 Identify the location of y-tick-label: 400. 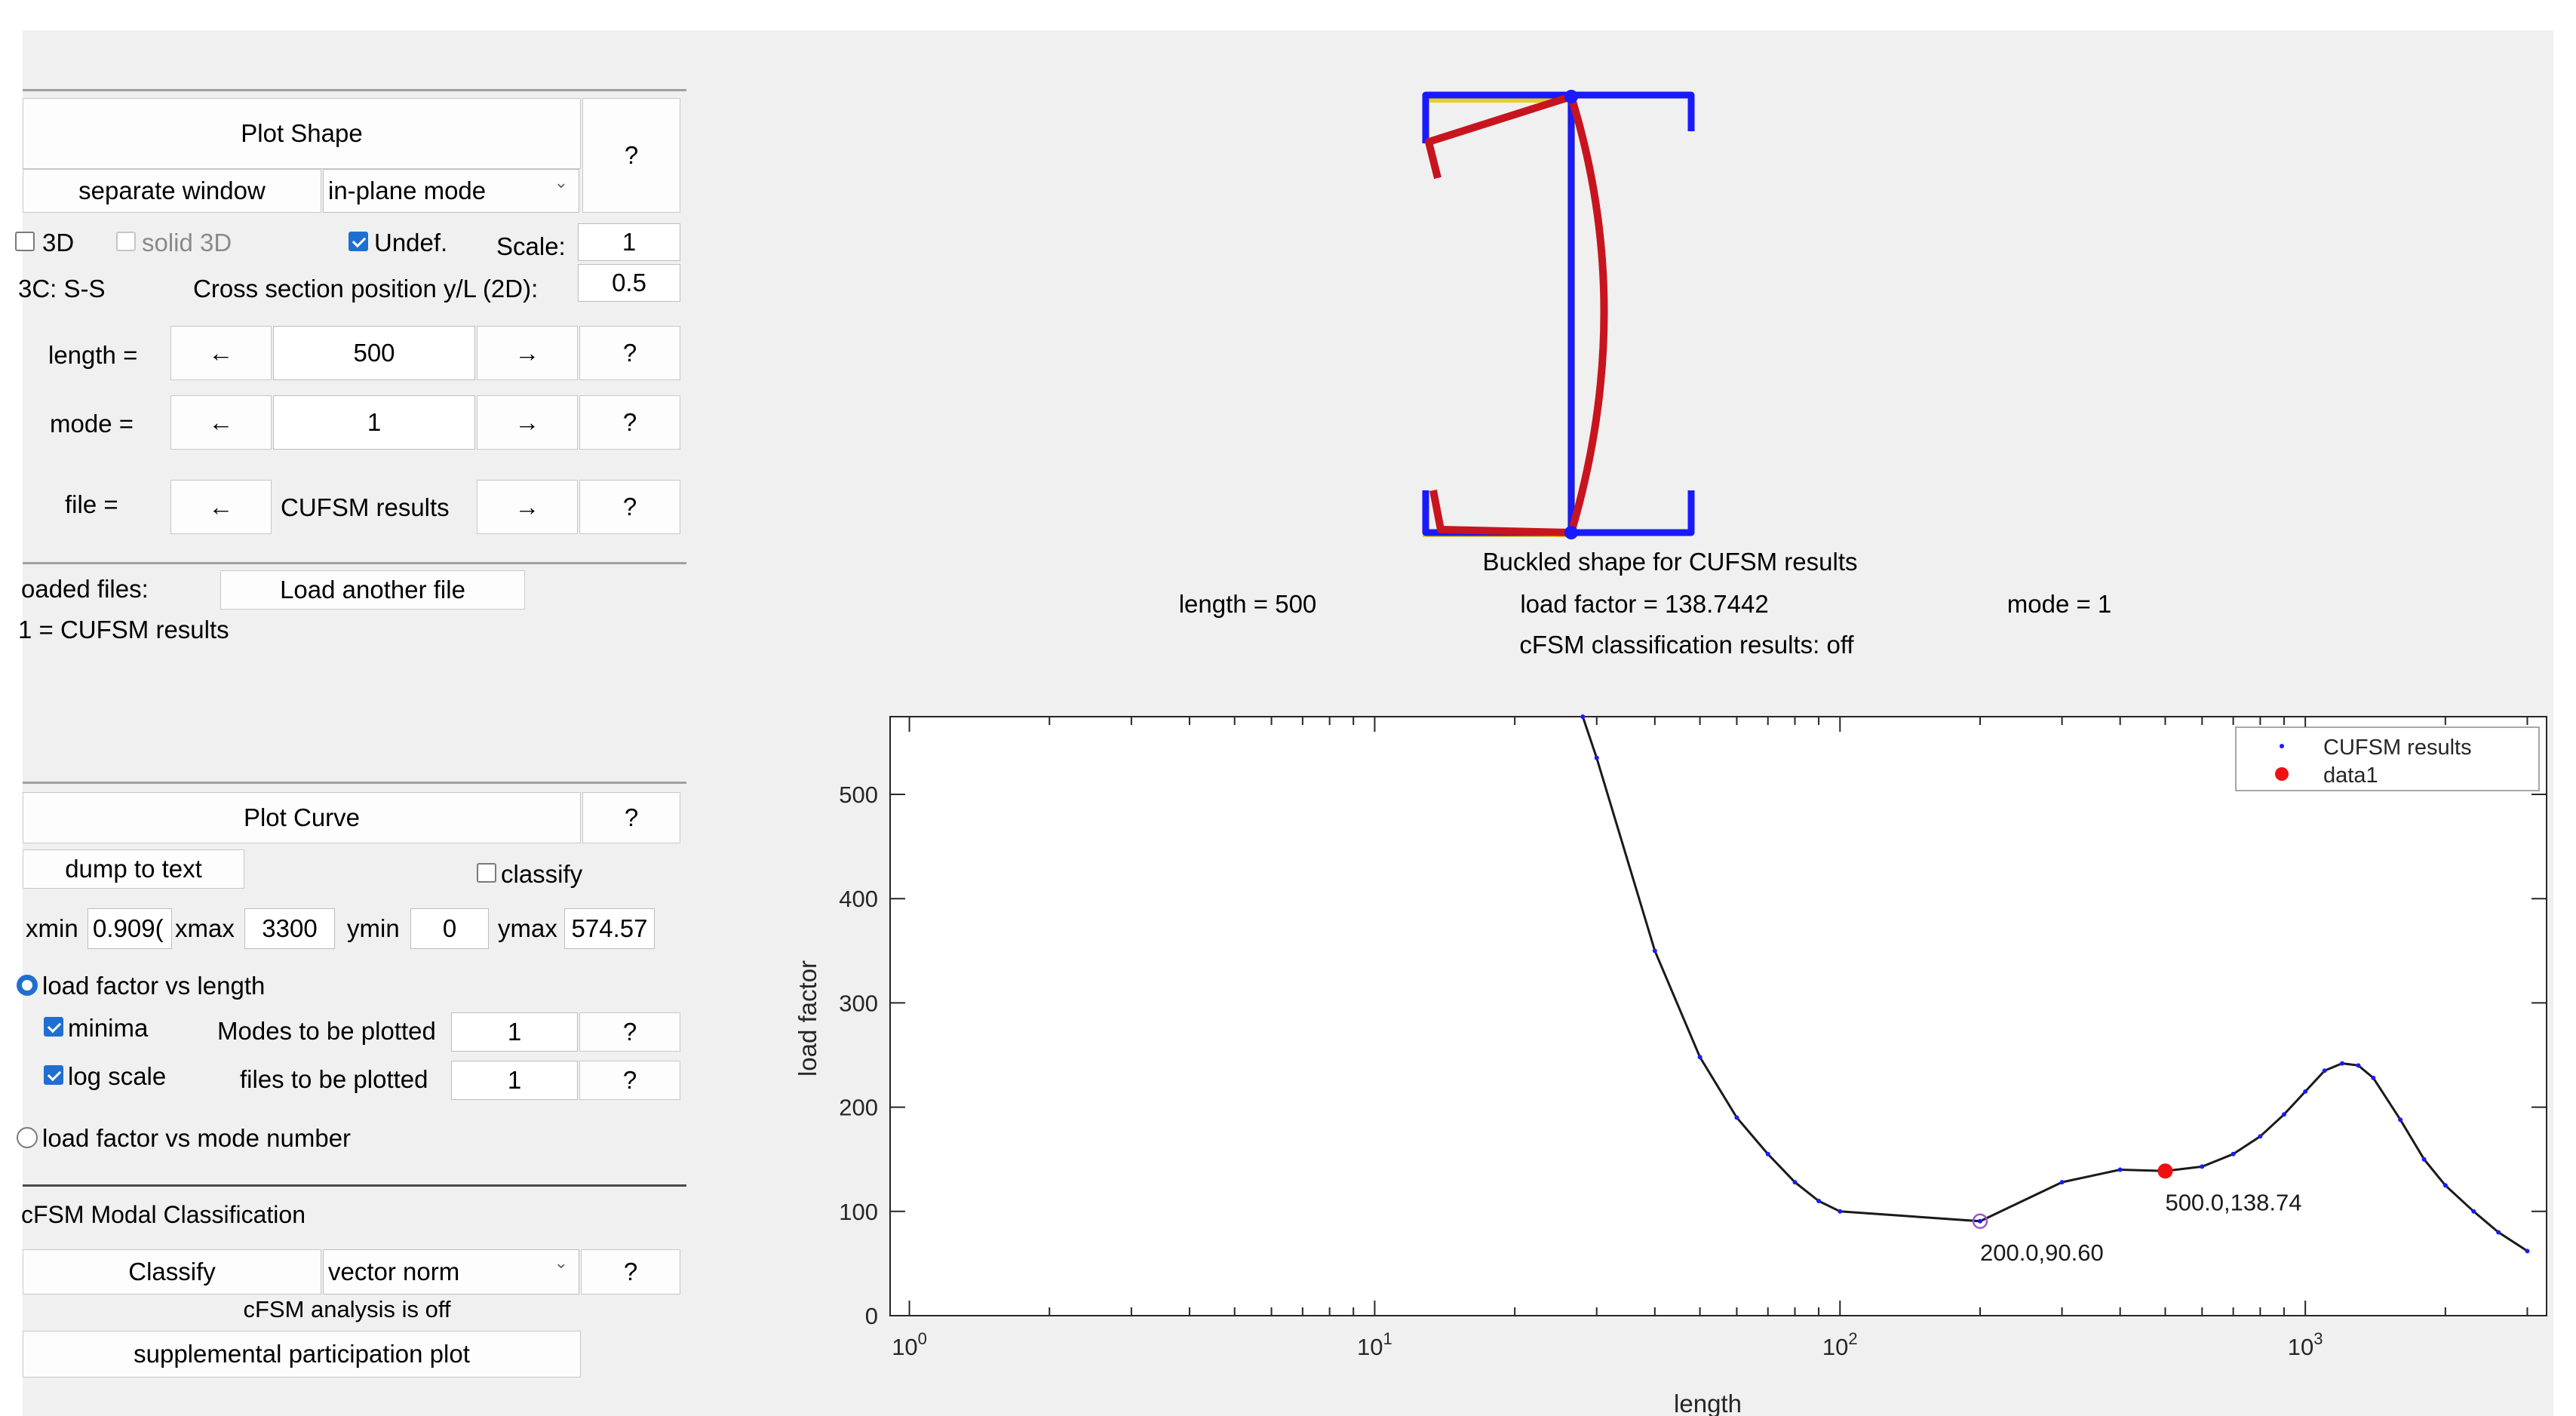
(858, 899).